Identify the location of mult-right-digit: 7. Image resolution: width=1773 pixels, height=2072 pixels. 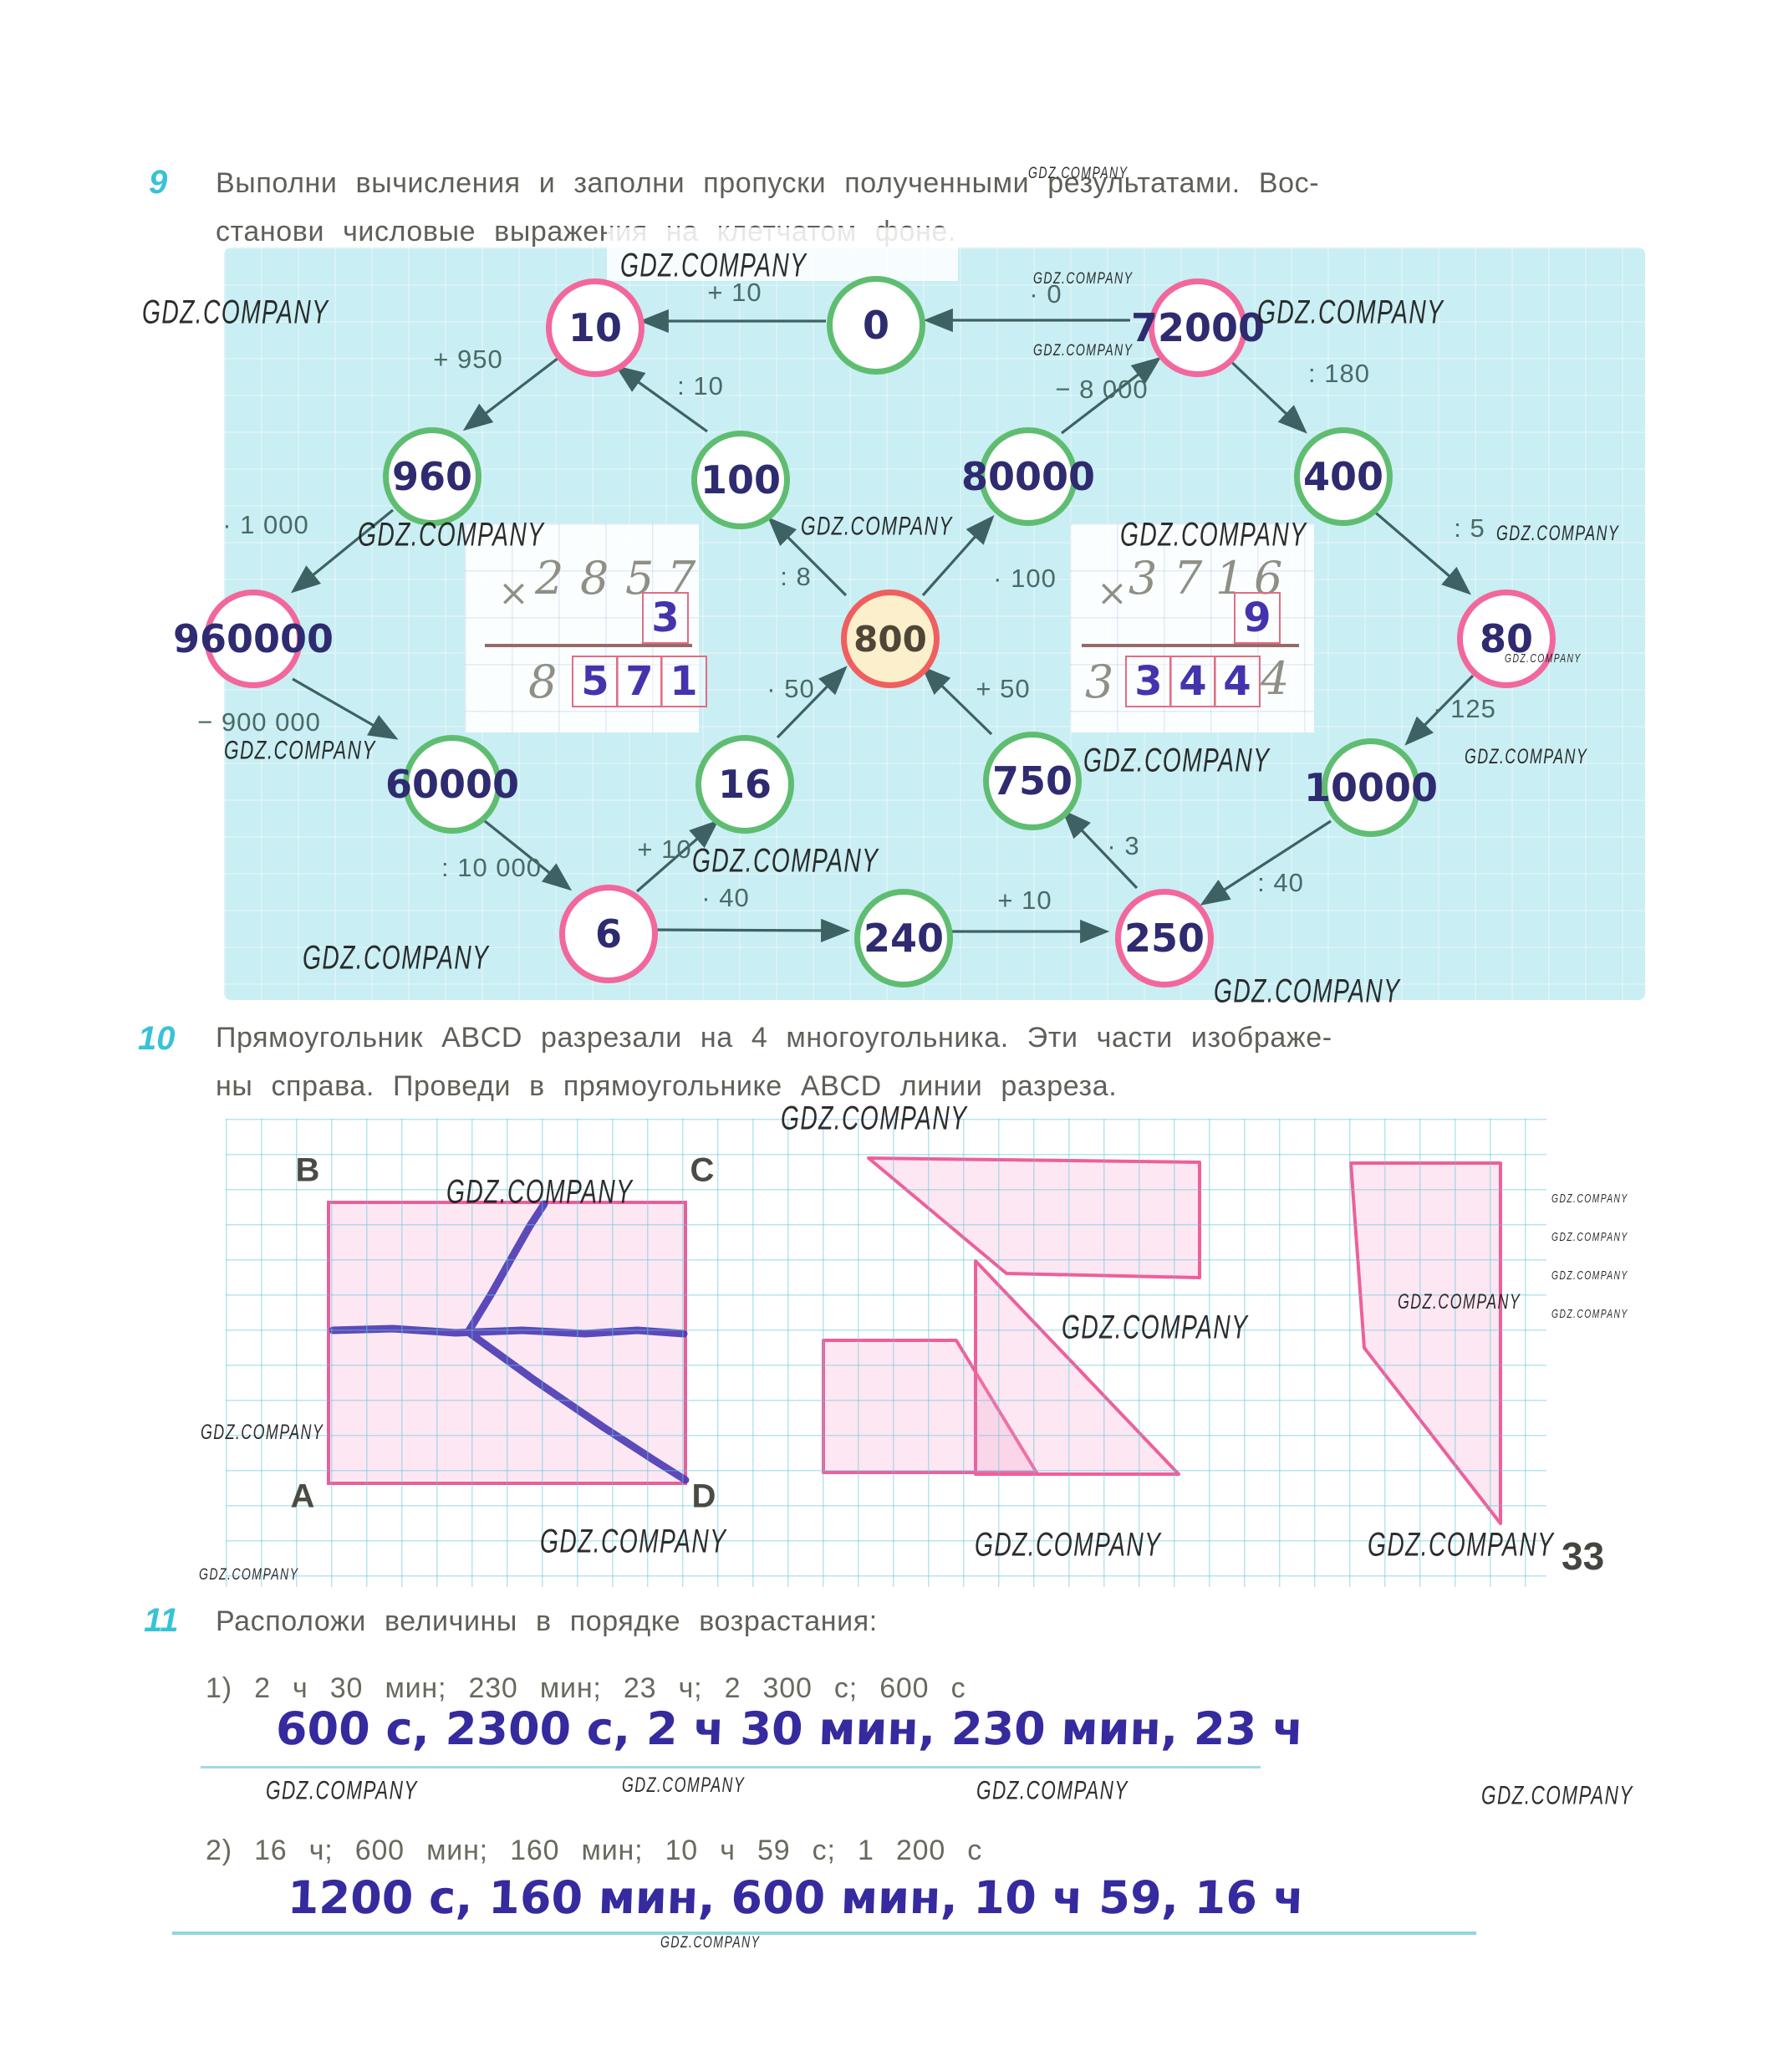
(1189, 578).